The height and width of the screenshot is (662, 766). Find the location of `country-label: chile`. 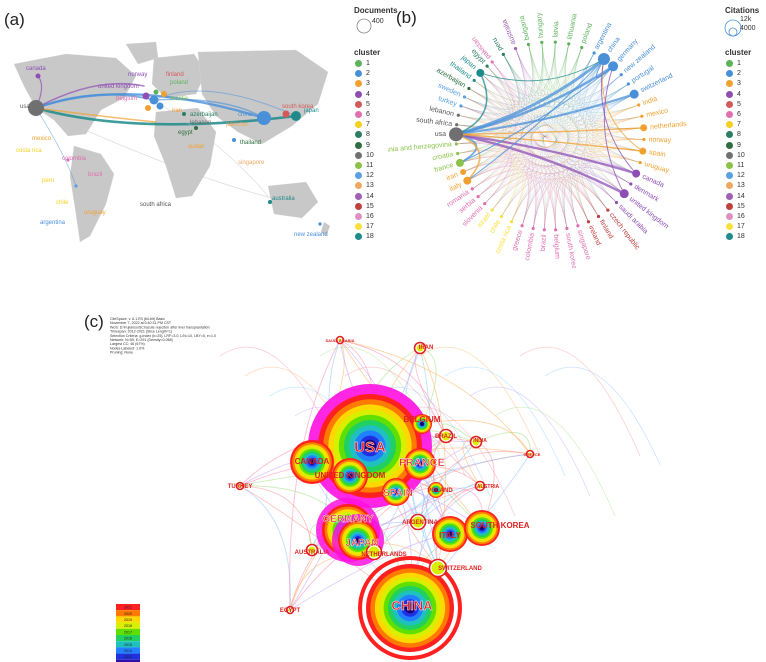

country-label: chile is located at coordinates (495, 227).